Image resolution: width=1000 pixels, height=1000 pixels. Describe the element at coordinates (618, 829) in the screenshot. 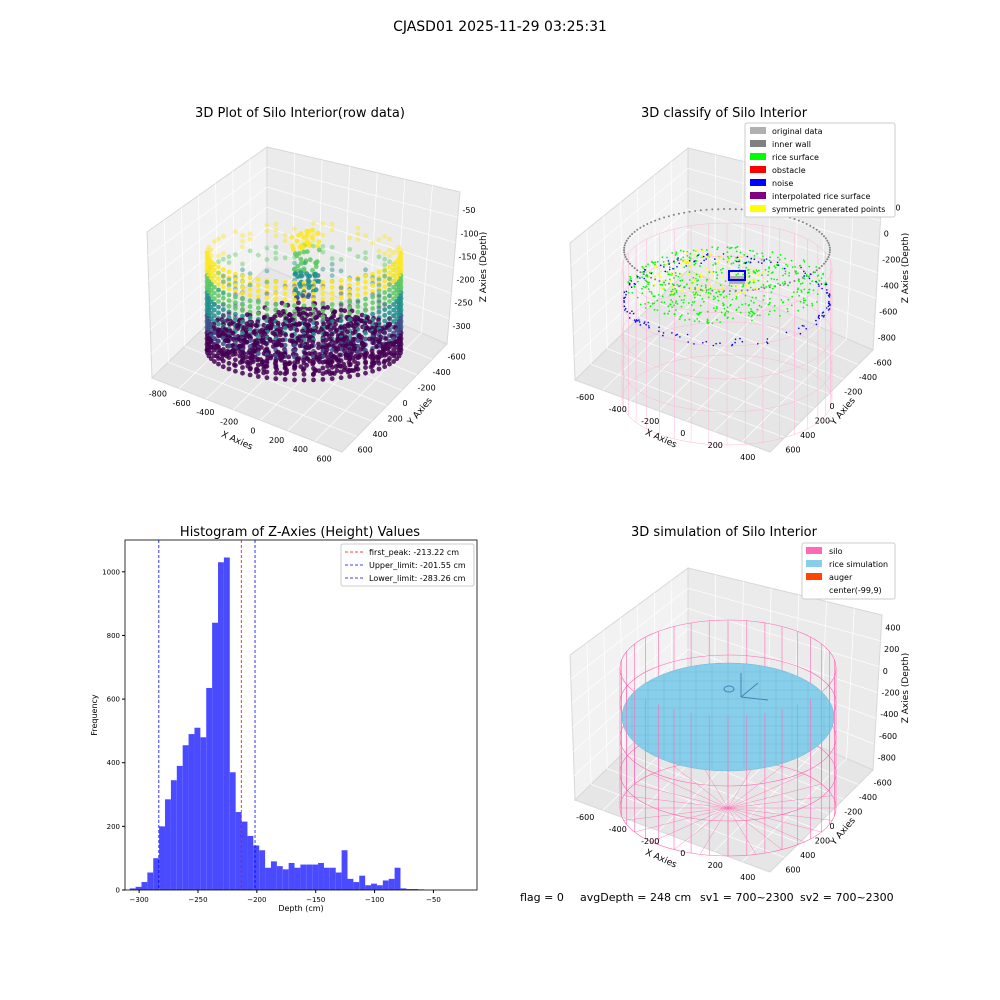

I see `x-tick-label: -400` at that location.